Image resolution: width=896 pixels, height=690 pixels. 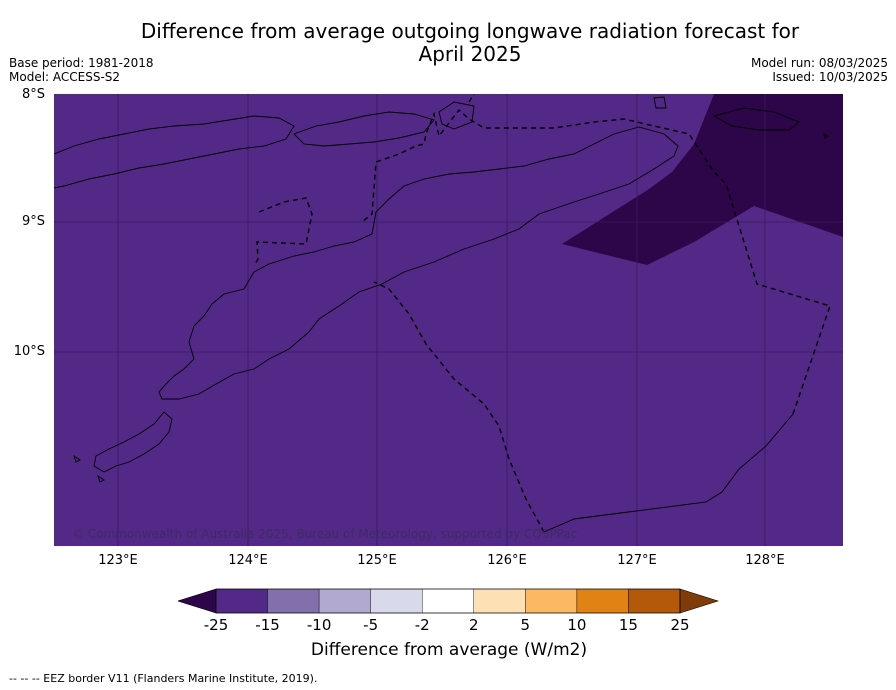 I want to click on colorbar-tick-label: -15, so click(x=267, y=625).